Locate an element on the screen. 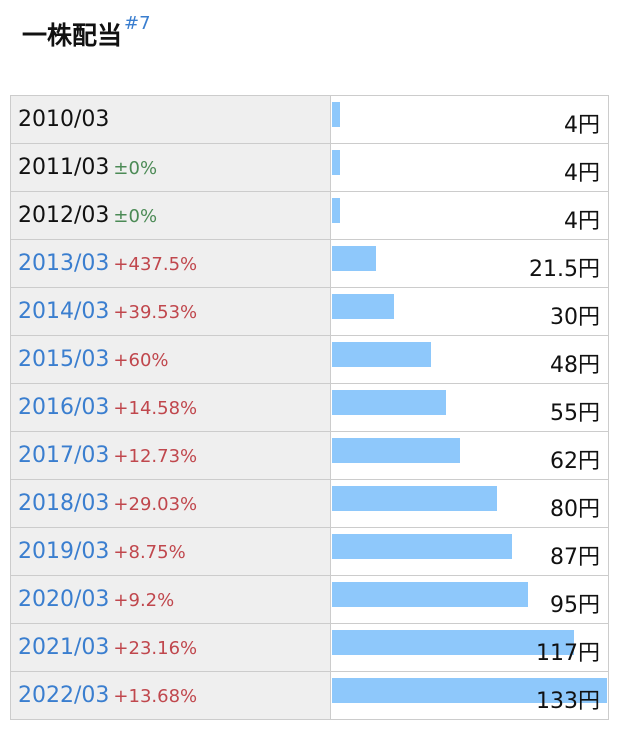 Image resolution: width=620 pixels, height=732 pixels. value-label: 30円 is located at coordinates (575, 317).